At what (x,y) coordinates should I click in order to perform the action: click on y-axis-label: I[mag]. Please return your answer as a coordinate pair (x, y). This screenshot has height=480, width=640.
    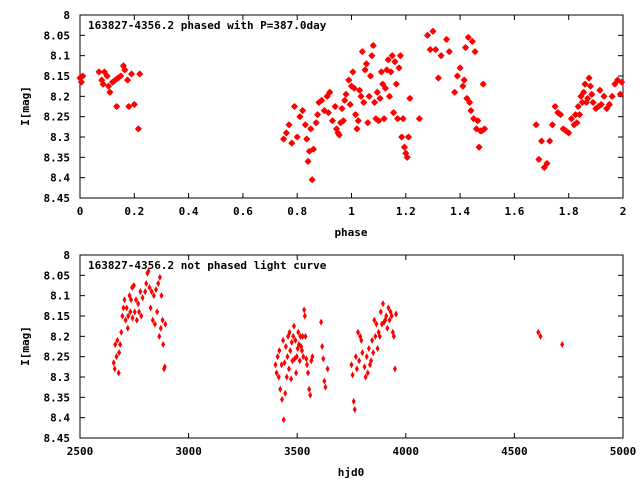
    Looking at the image, I should click on (25, 106).